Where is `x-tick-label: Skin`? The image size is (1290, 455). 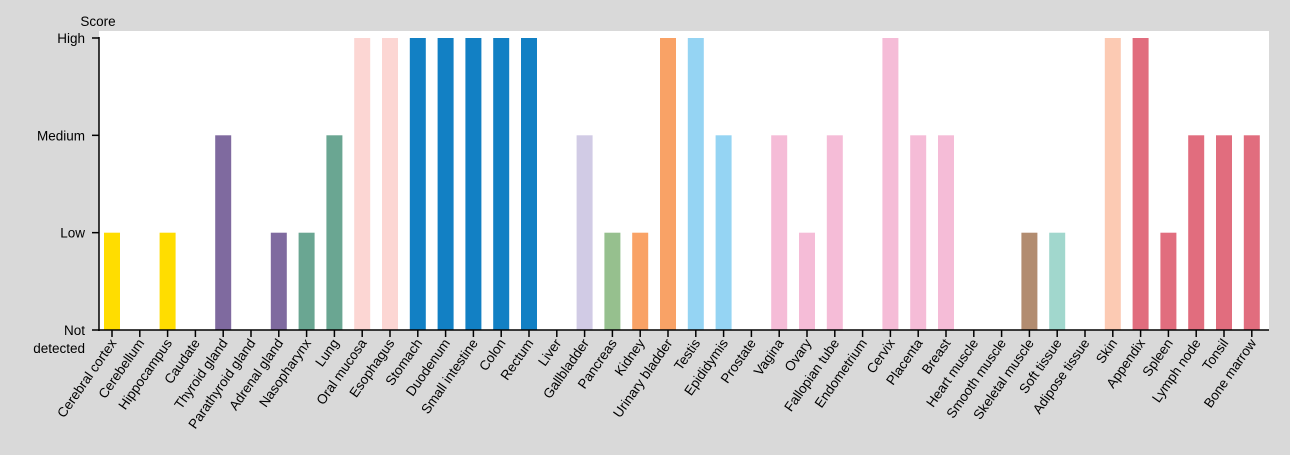
x-tick-label: Skin is located at coordinates (1106, 351).